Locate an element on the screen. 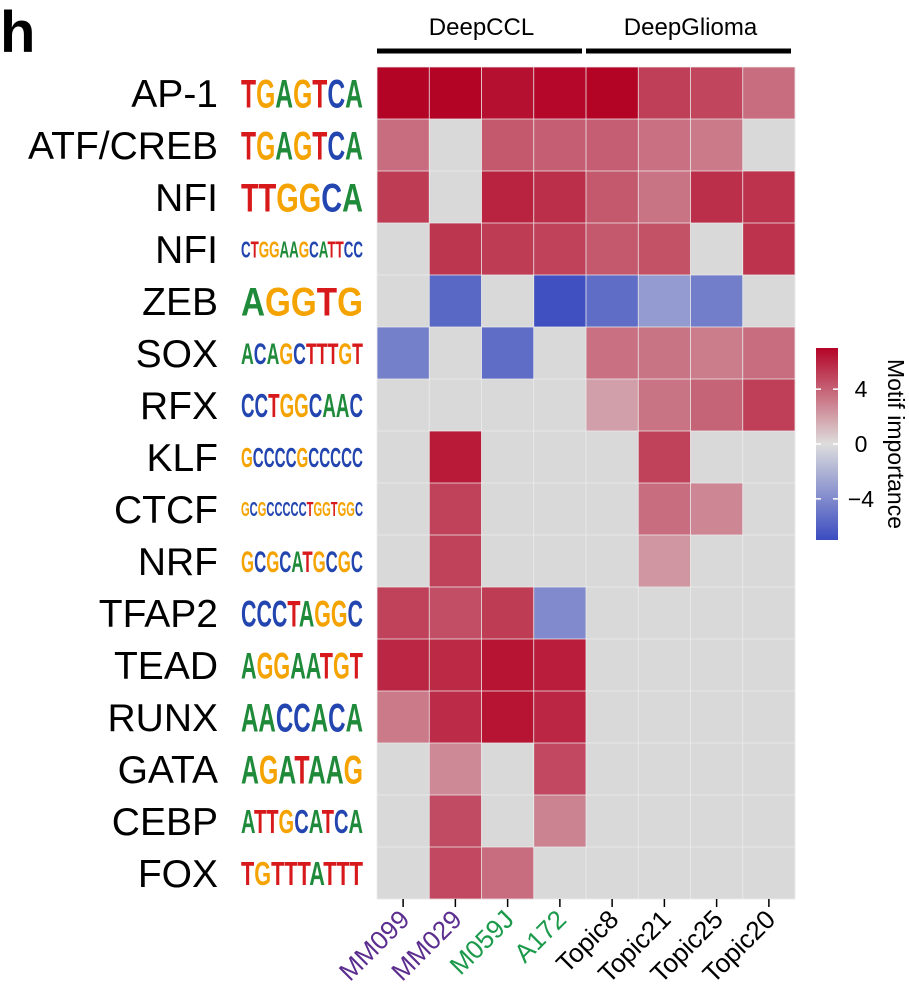 This screenshot has height=1000, width=909. motif-logo: TGAGTCA is located at coordinates (302, 94).